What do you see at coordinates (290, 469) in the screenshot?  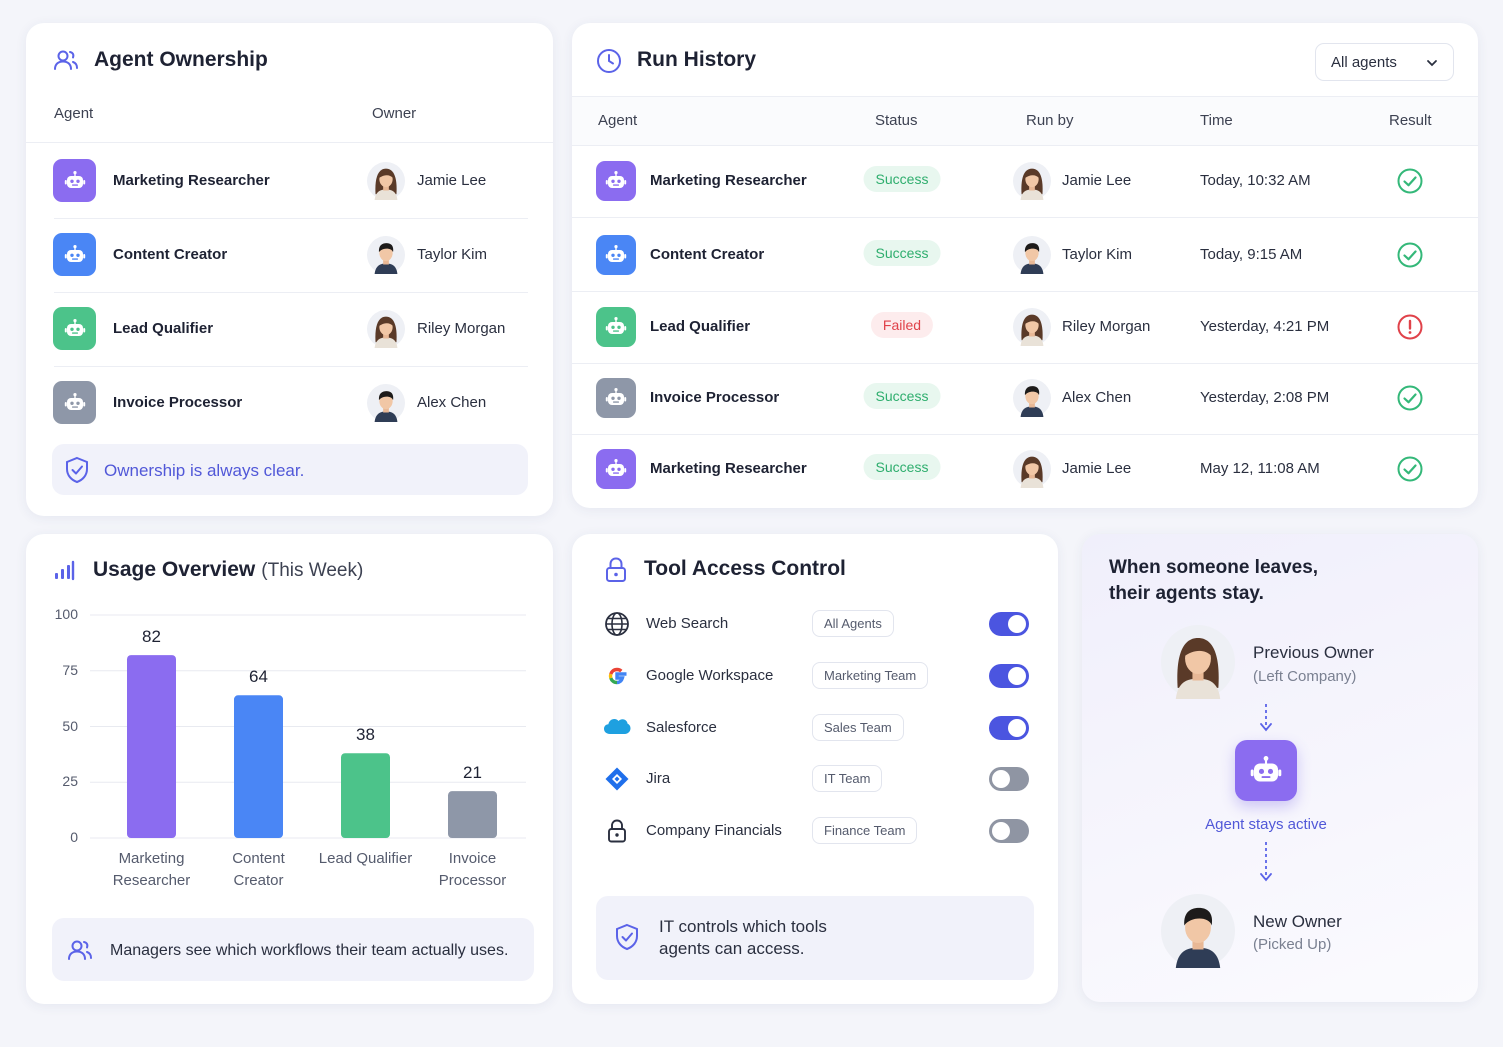 I see `note-box: Ownership is always clear.` at bounding box center [290, 469].